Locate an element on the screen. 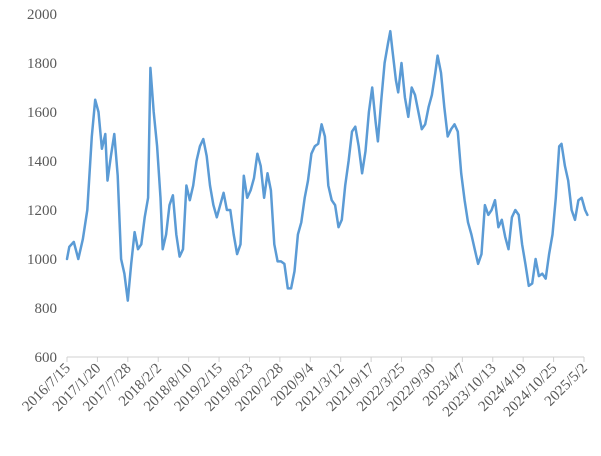 The image size is (601, 456). y-tick-label: 1200 is located at coordinates (42, 211).